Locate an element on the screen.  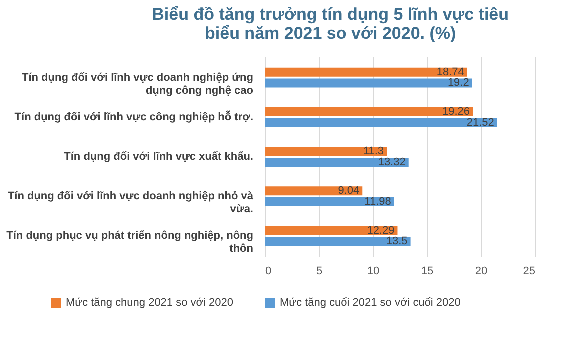
y-tick-label: Tín dụng đối với lĩnh vực xuất khẩu. is located at coordinates (159, 157).